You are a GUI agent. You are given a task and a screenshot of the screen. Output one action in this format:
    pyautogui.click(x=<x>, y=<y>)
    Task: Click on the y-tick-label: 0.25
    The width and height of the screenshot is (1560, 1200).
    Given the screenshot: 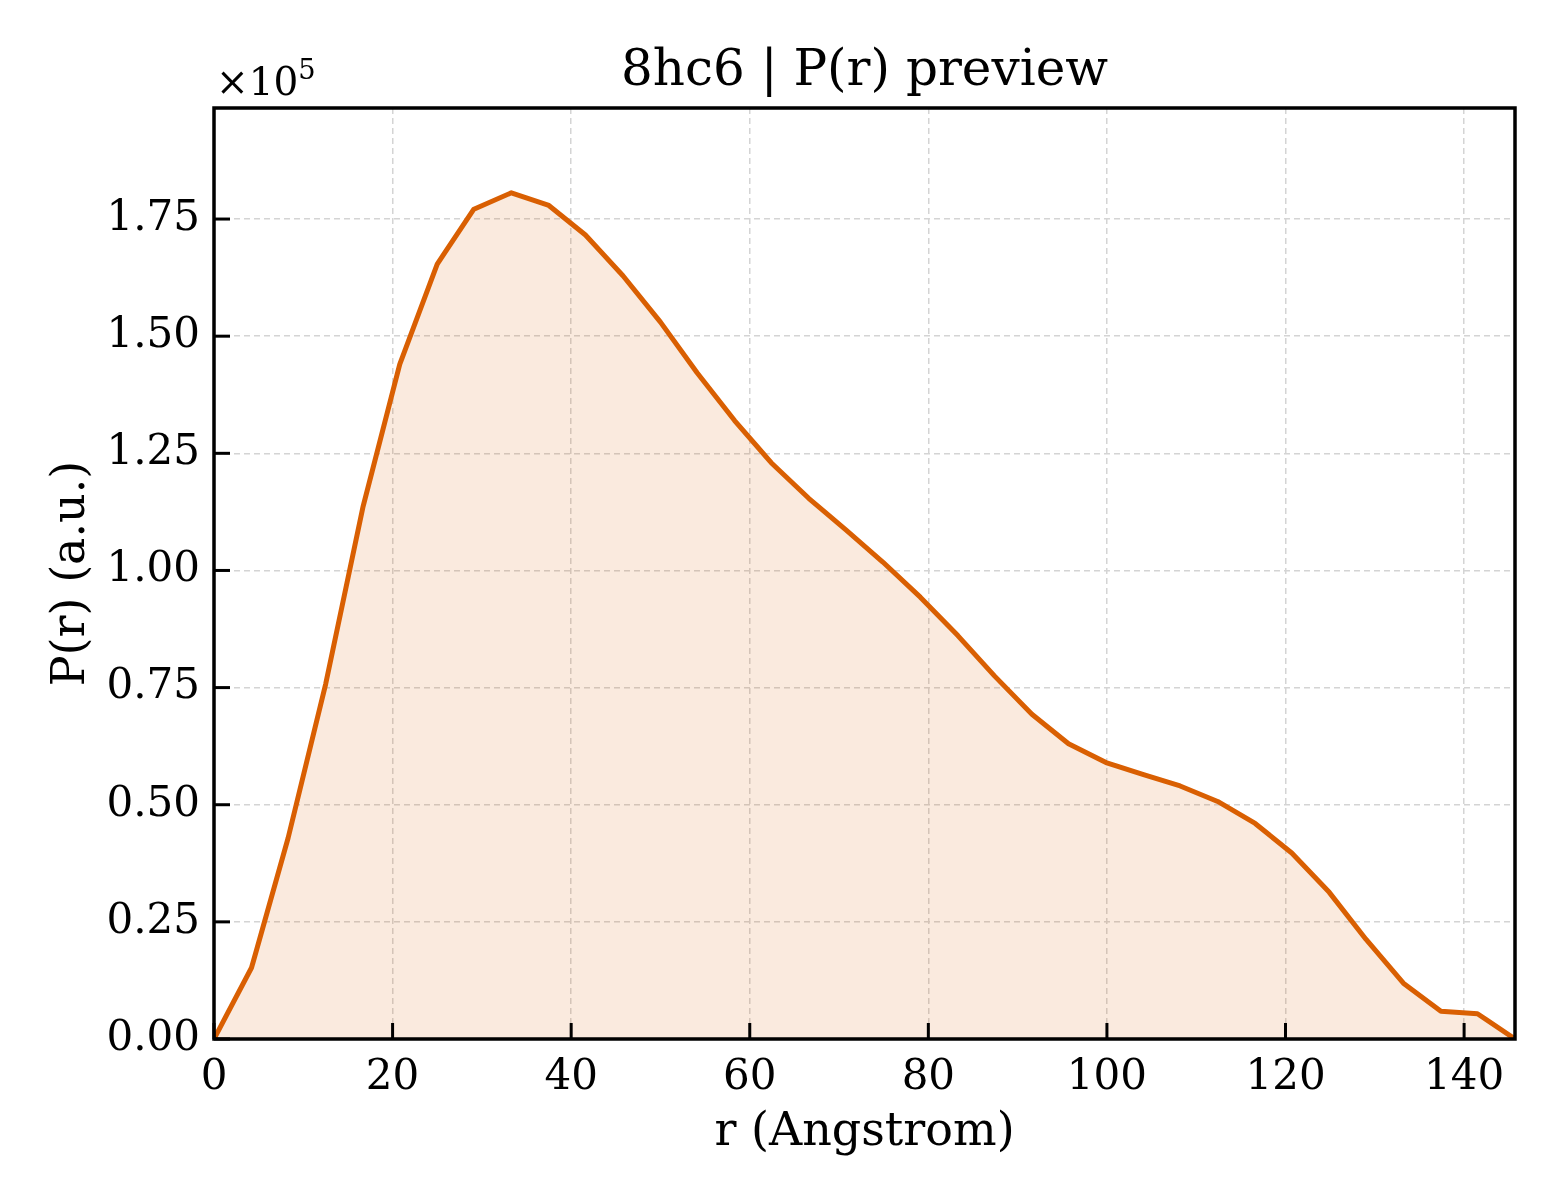 What is the action you would take?
    pyautogui.click(x=153, y=918)
    